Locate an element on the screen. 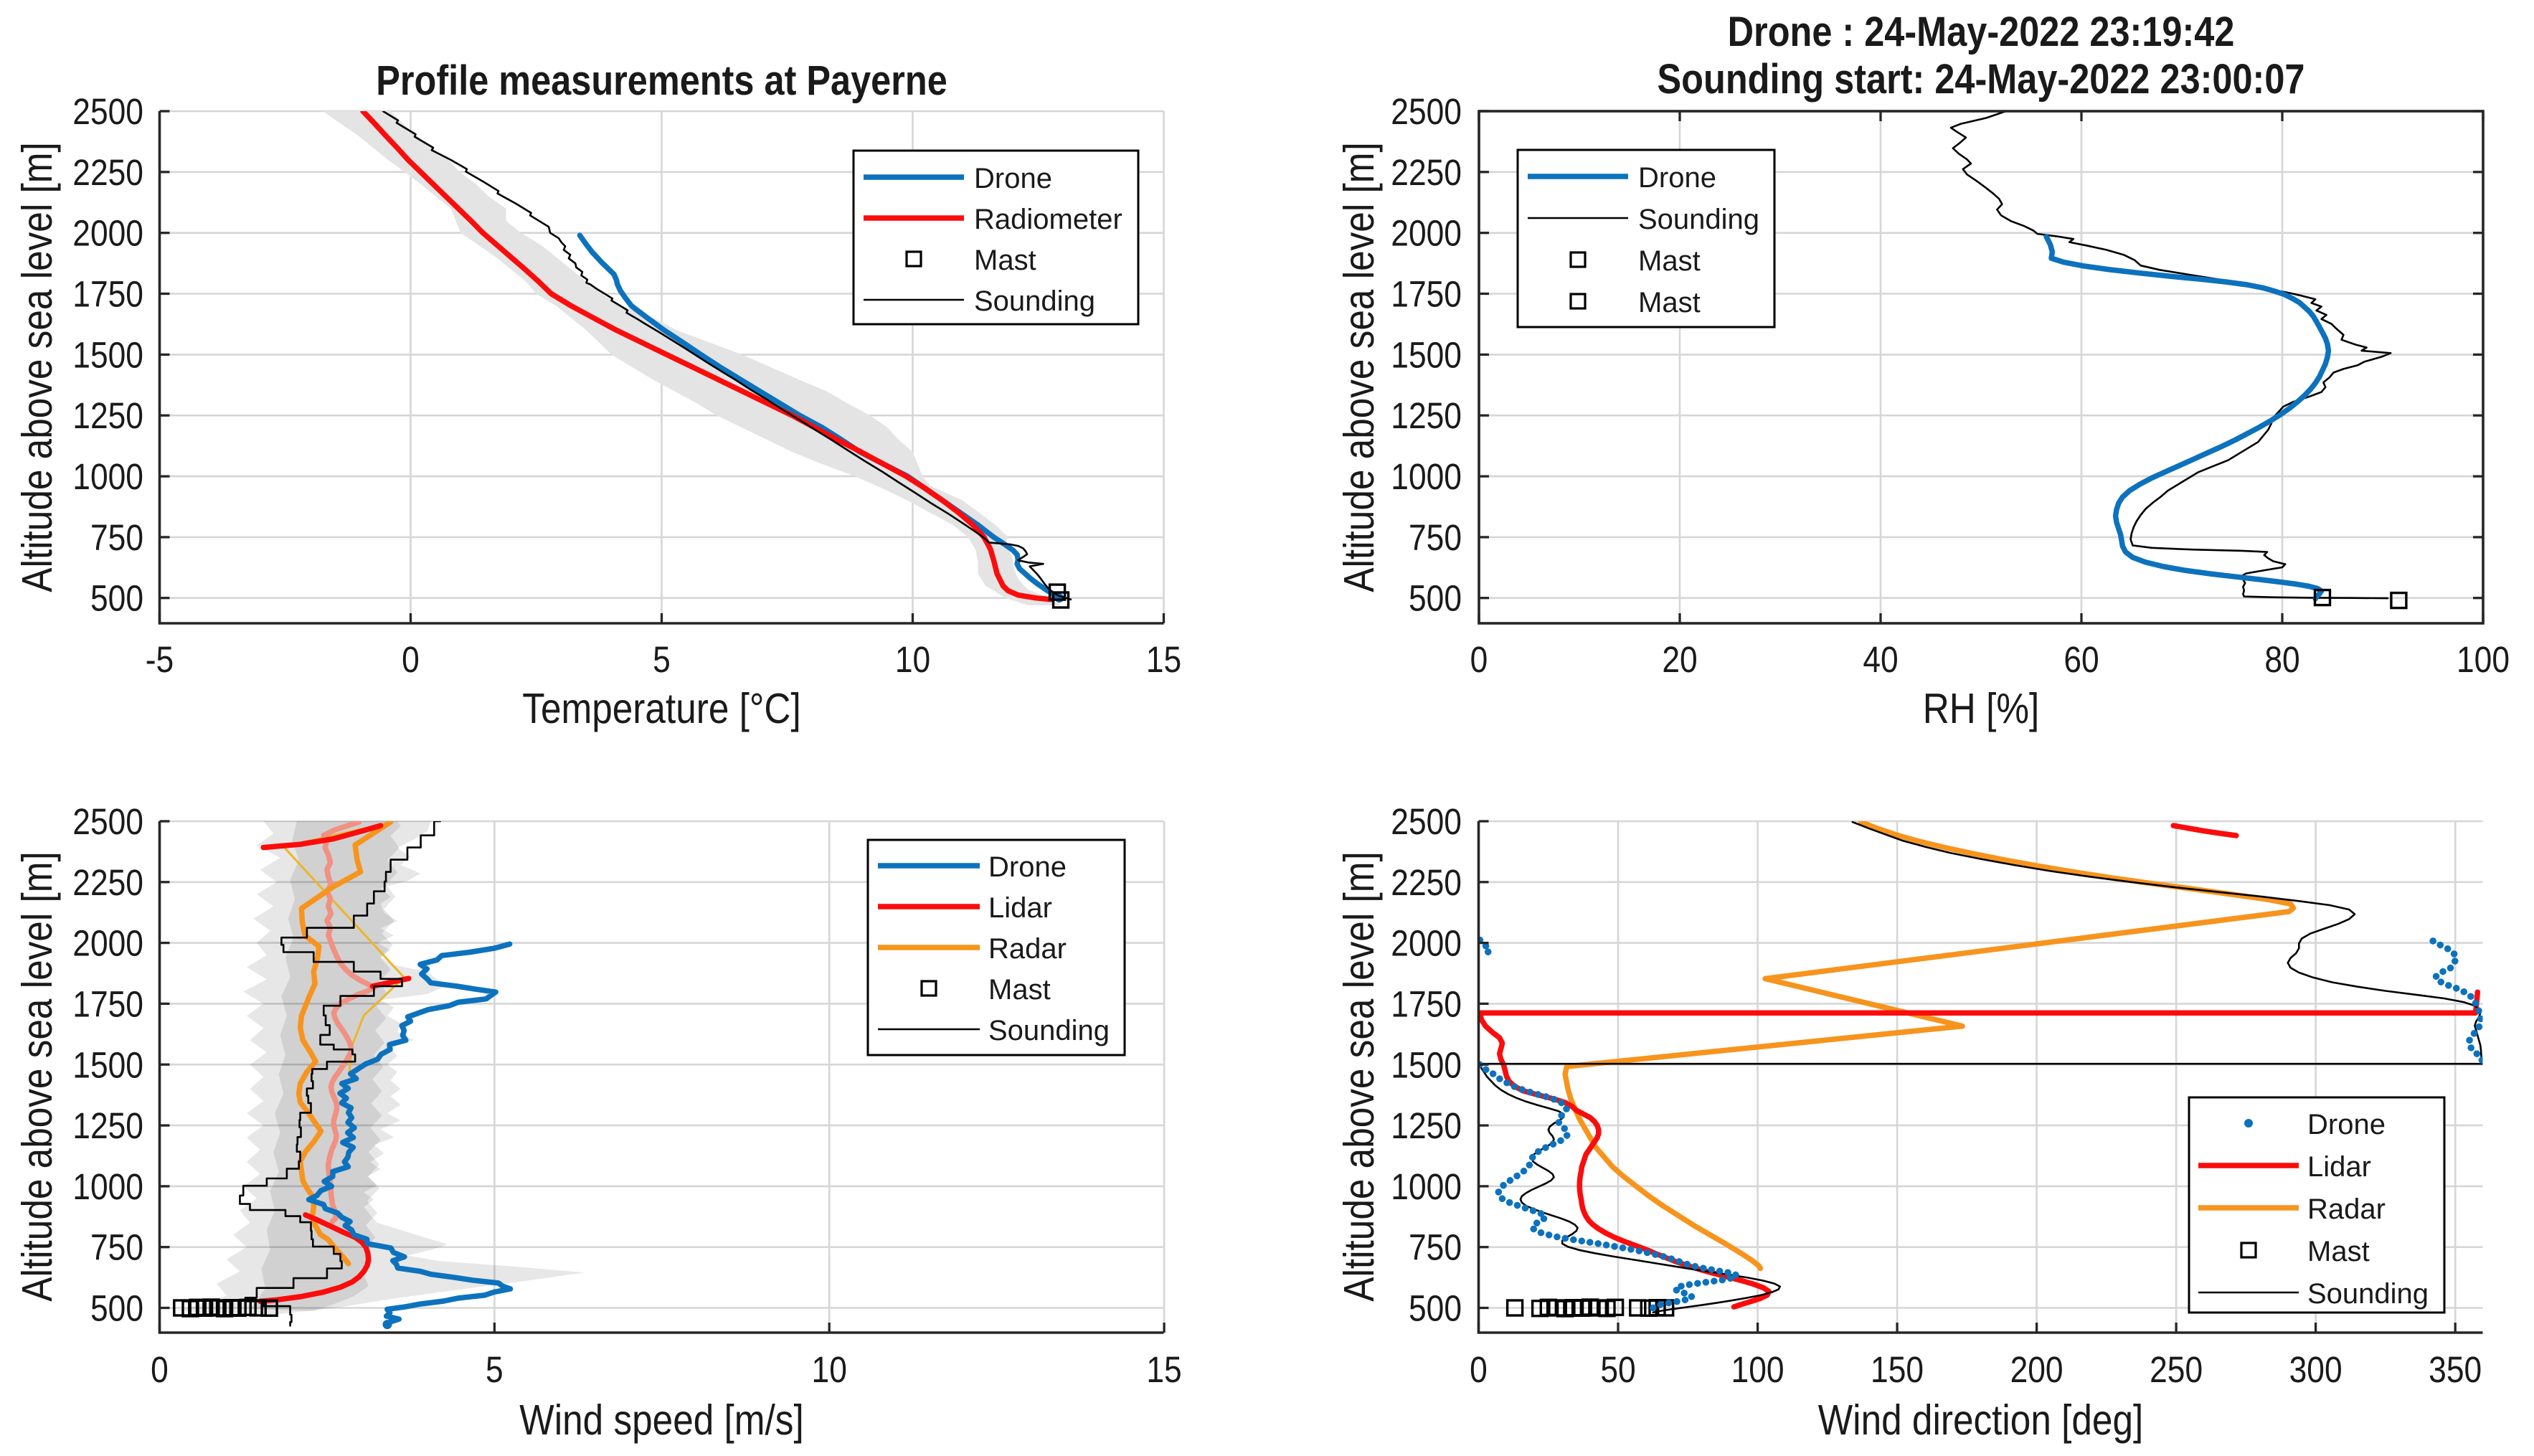 Image resolution: width=2534 pixels, height=1456 pixels. svg-text: 60 is located at coordinates (2081, 660).